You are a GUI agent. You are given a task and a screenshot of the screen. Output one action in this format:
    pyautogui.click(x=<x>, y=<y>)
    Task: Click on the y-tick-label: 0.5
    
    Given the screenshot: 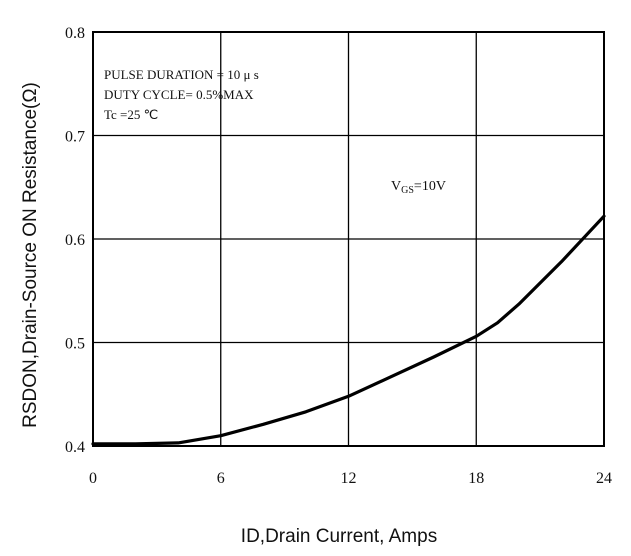 What is the action you would take?
    pyautogui.click(x=75, y=344)
    